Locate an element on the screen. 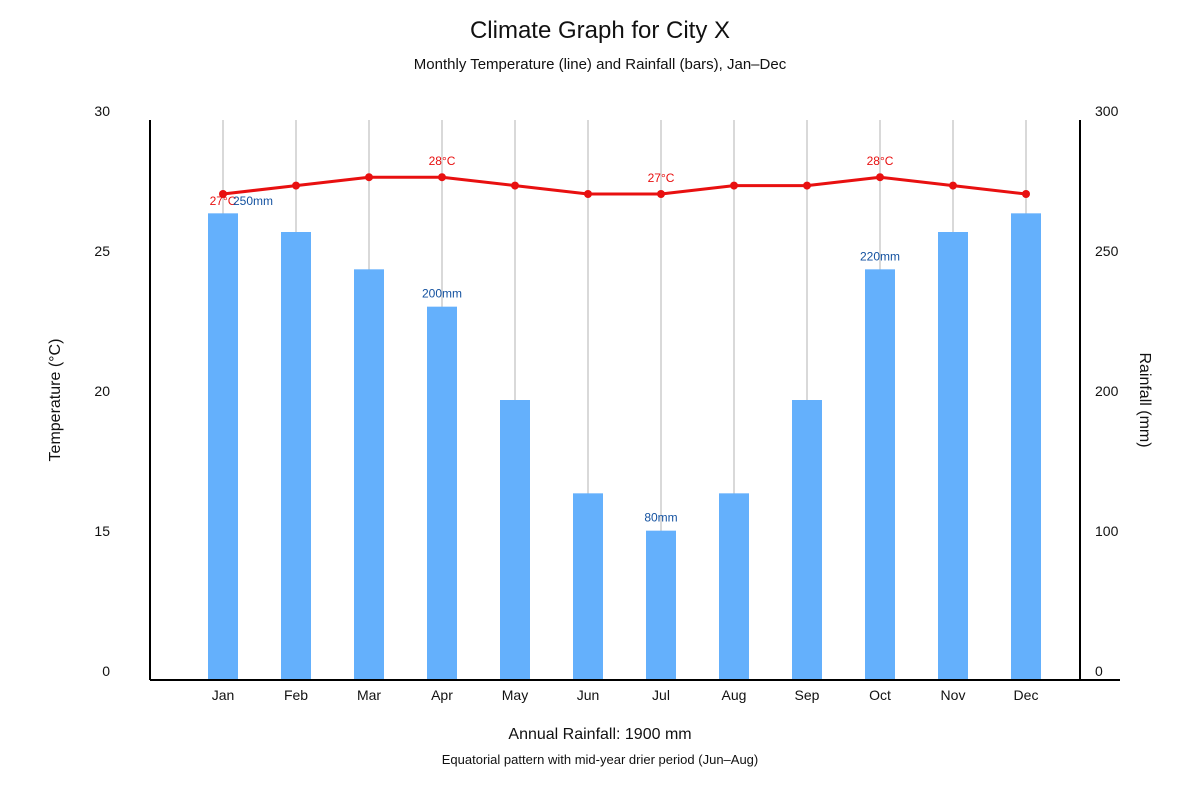 This screenshot has width=1200, height=800. temperature-point-mar is located at coordinates (369, 177).